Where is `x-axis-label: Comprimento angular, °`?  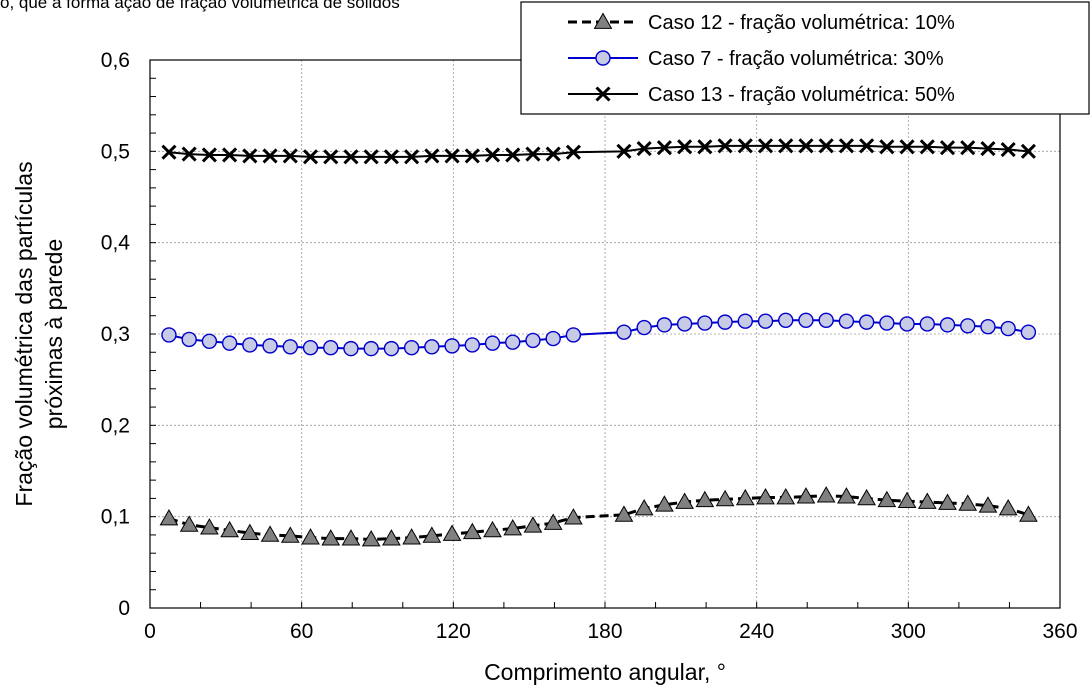
x-axis-label: Comprimento angular, ° is located at coordinates (605, 672).